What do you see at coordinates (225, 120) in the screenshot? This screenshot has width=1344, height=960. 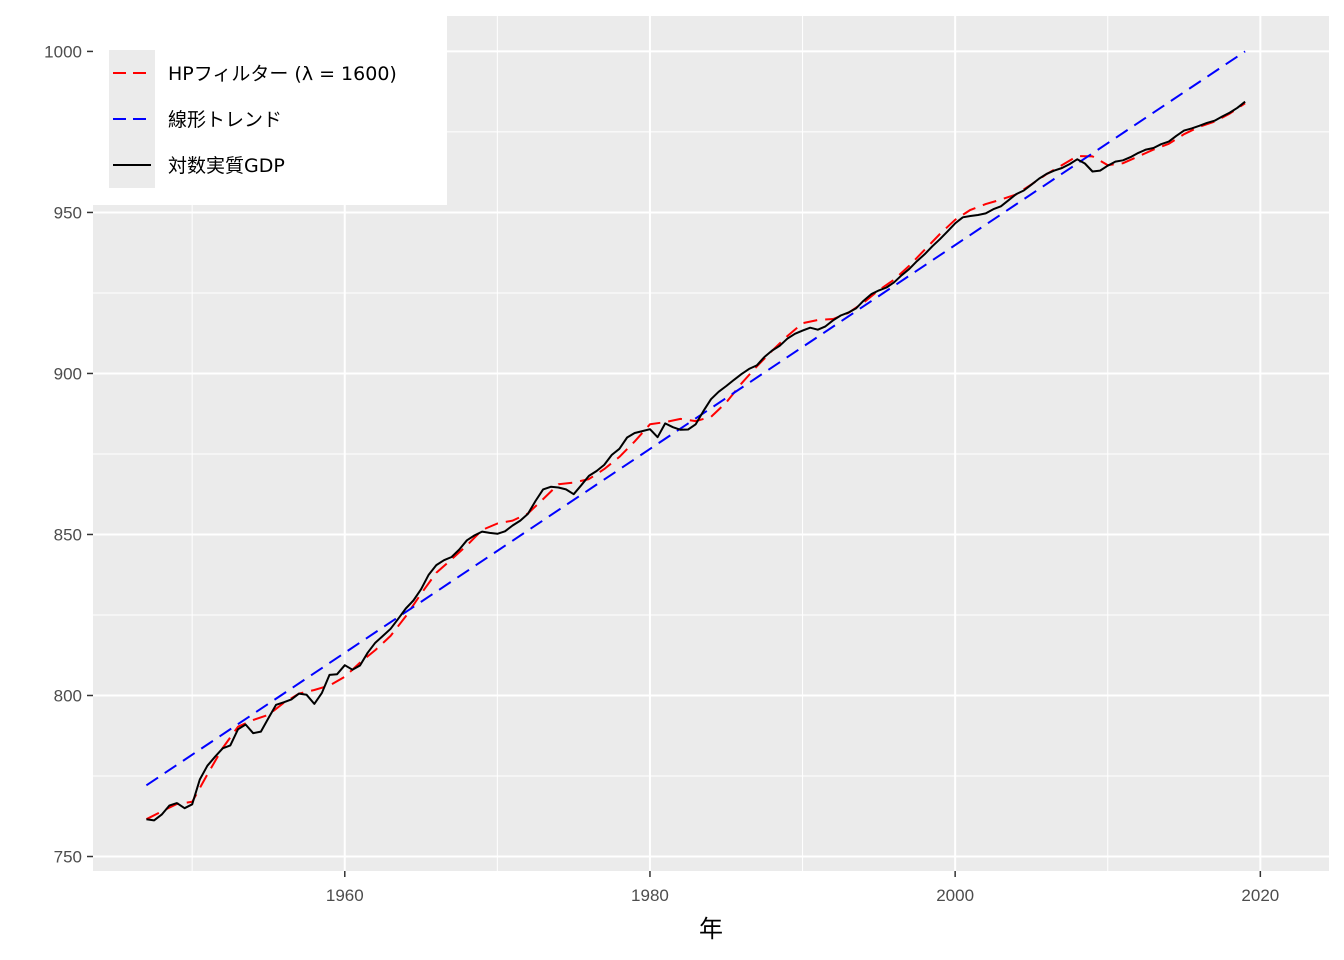 I see `legend-label-linear-trend: 線形トレンド` at bounding box center [225, 120].